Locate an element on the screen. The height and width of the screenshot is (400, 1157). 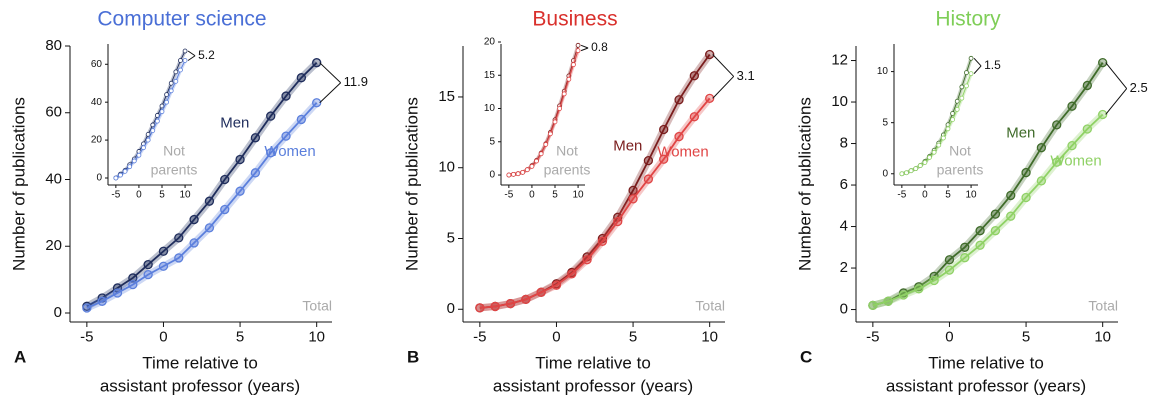
series-label: Men is located at coordinates (627, 146).